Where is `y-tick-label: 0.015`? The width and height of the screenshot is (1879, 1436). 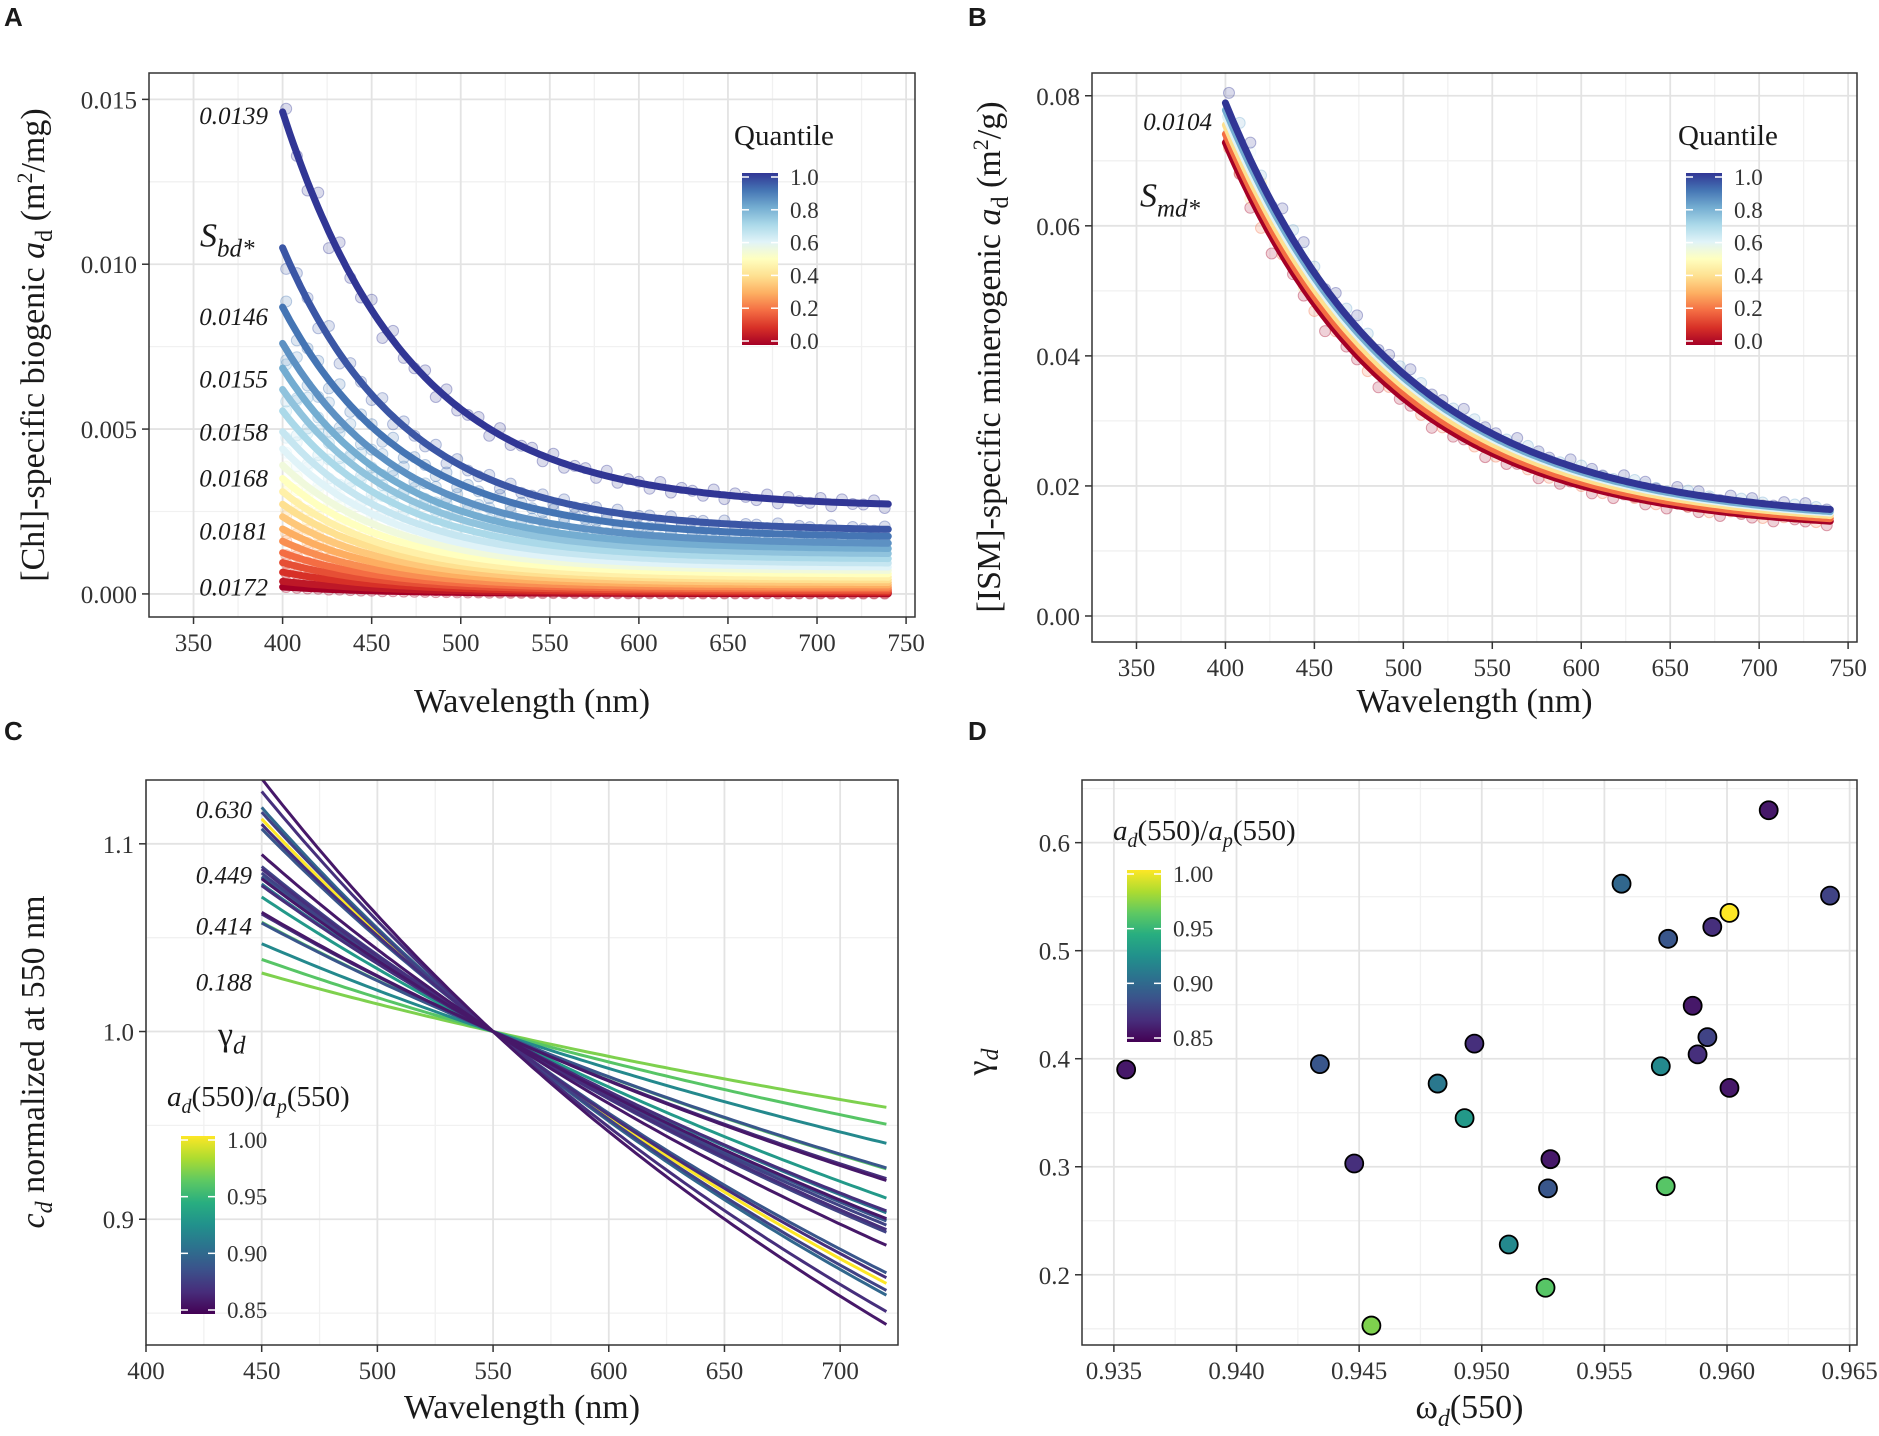
y-tick-label: 0.015 is located at coordinates (109, 100).